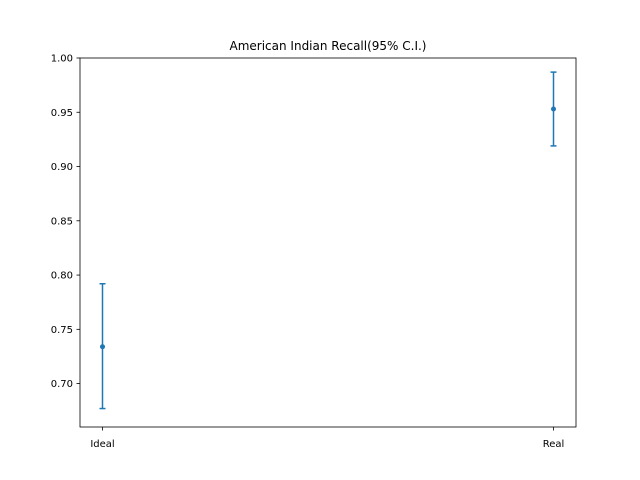  I want to click on y-axis: 0.70 0.75 0.80 0.85 0.90 0.95 1.00, so click(65, 222).